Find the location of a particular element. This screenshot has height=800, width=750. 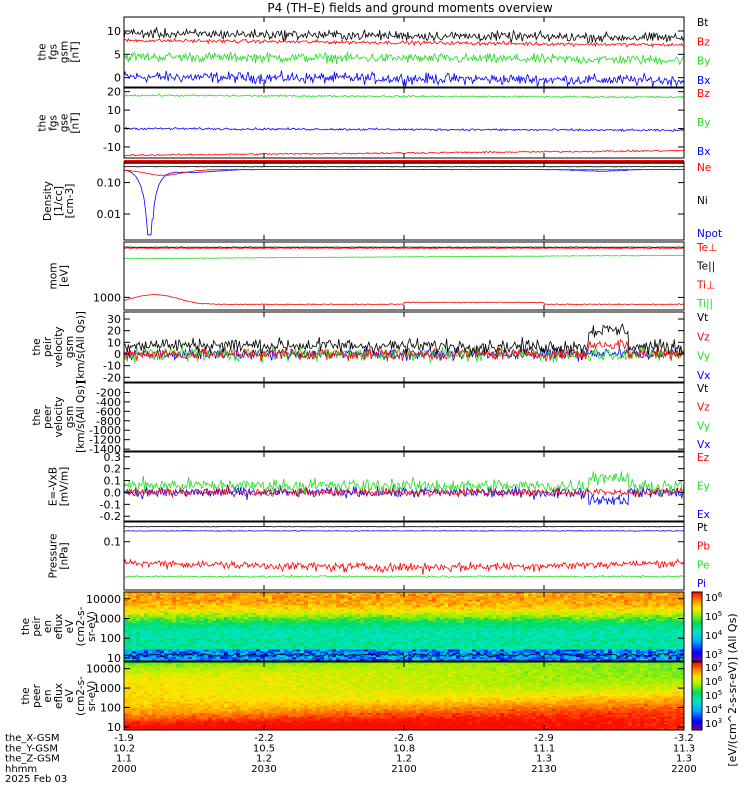

series-Ez is located at coordinates (404, 492).